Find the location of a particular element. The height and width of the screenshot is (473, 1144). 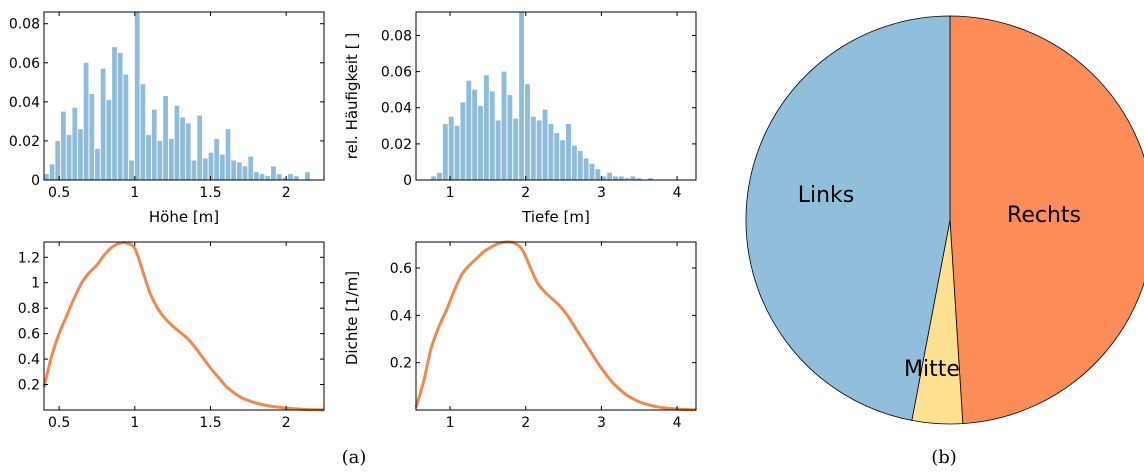

x-tick-label: 1.5 is located at coordinates (210, 193).